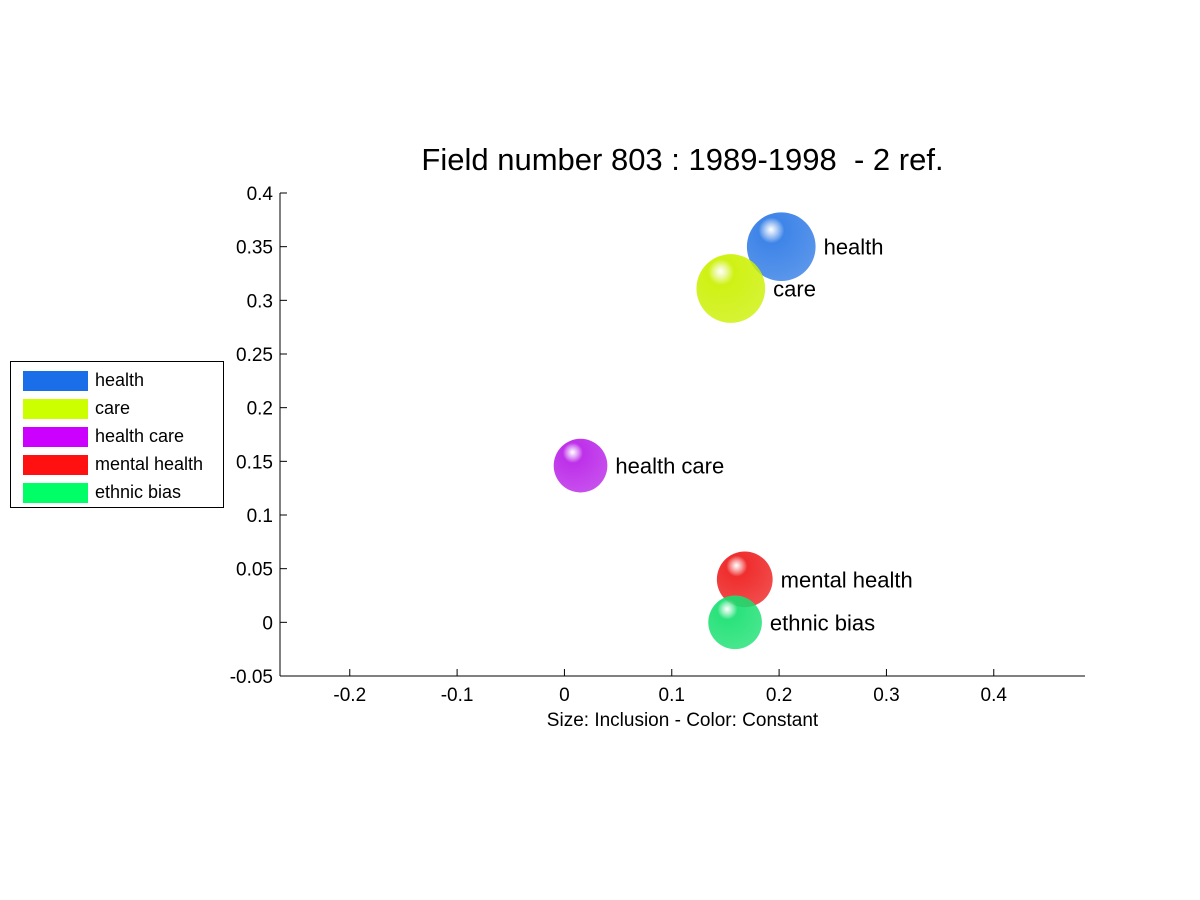 The width and height of the screenshot is (1200, 900). I want to click on bubble-label-health-care: health care, so click(669, 466).